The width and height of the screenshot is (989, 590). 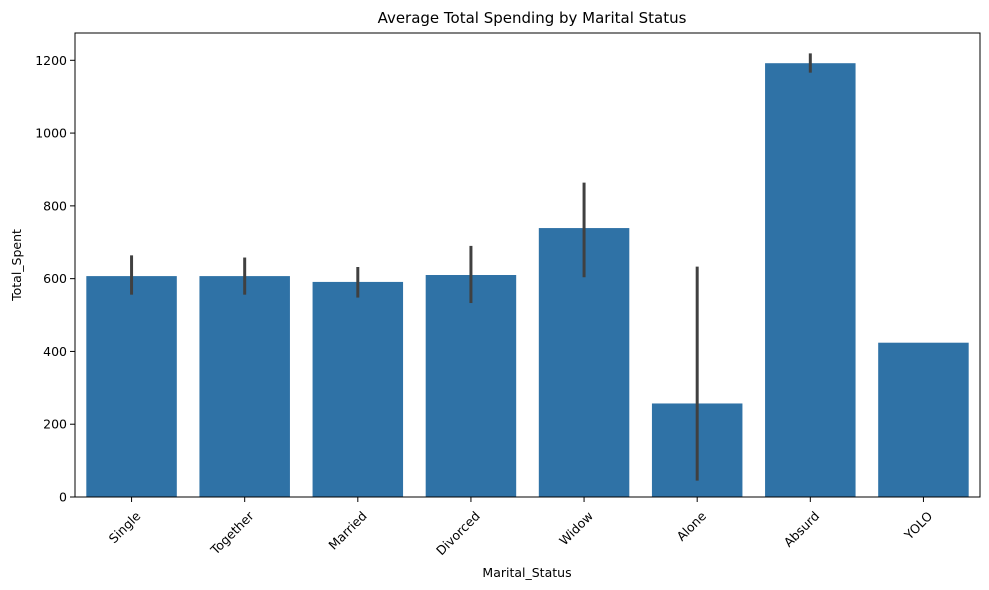 I want to click on y-tick-label: 200, so click(x=55, y=424).